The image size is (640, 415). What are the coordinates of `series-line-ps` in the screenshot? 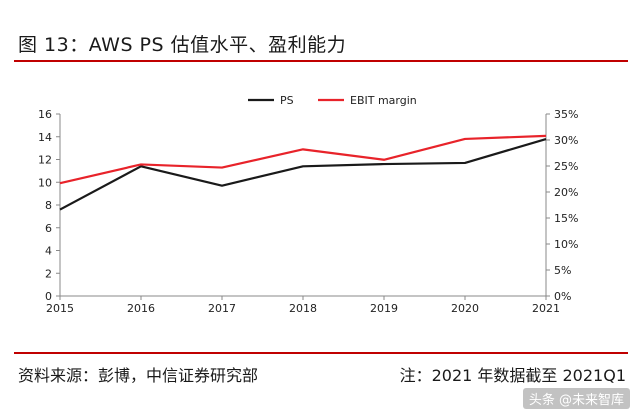 It's located at (303, 174).